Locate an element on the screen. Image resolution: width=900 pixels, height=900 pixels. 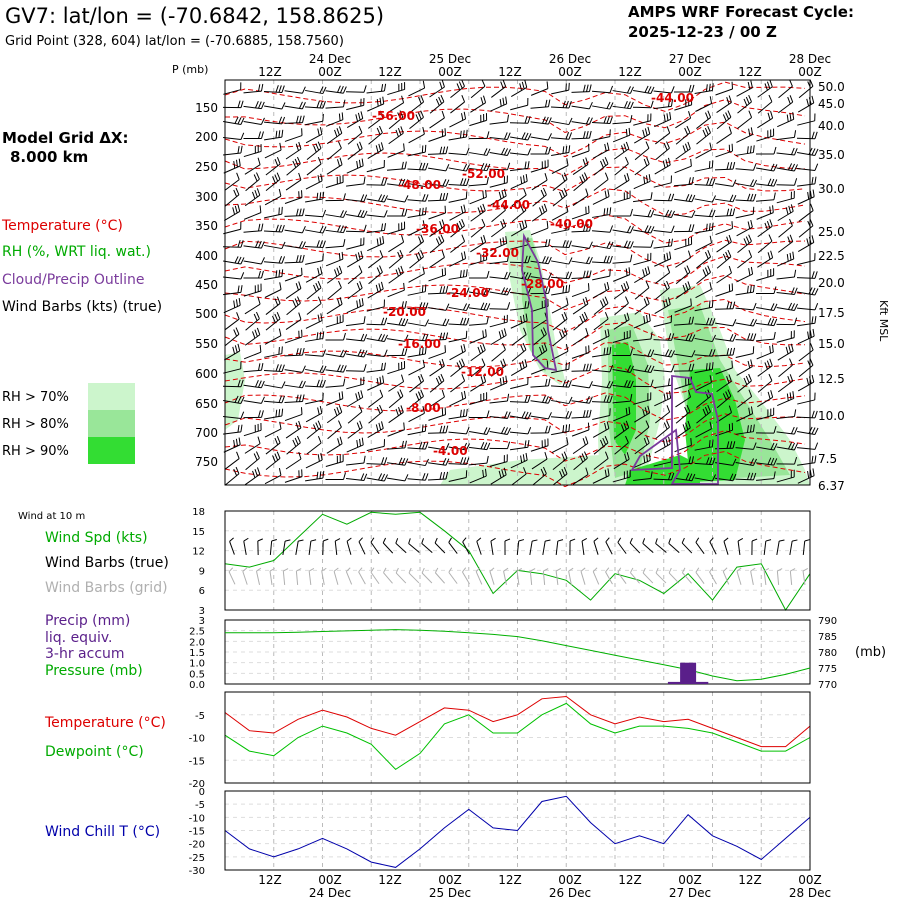
y-tick-label: 0.0 is located at coordinates (197, 685).